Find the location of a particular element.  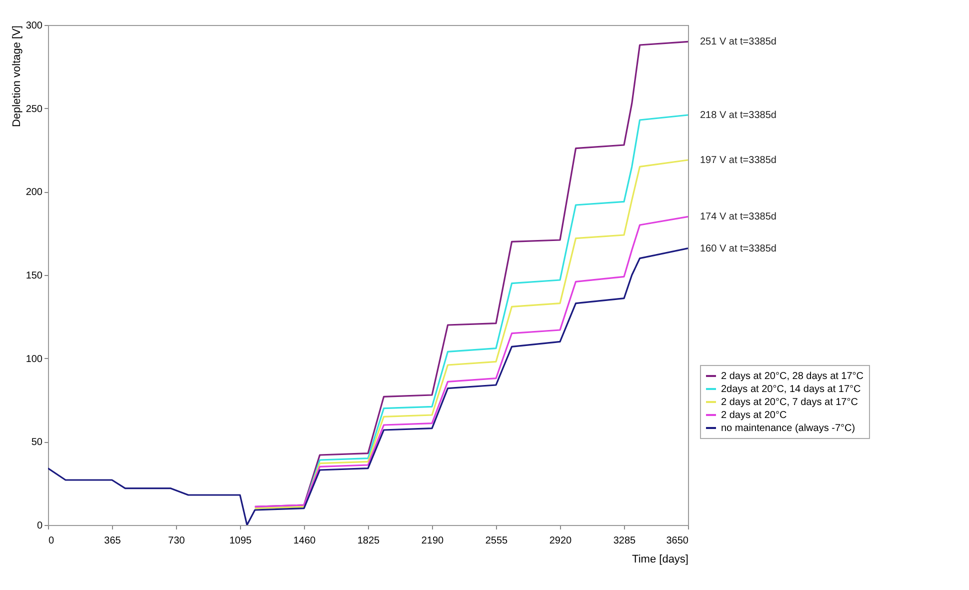

x-tick-label: 3285 is located at coordinates (624, 541).